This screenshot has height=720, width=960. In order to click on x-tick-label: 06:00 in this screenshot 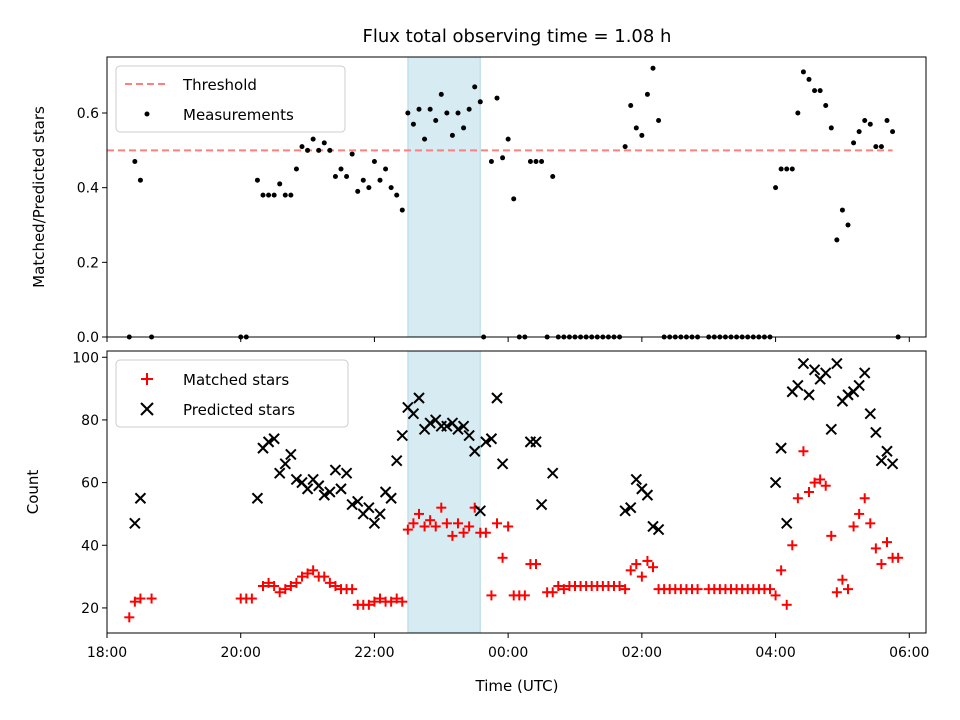, I will do `click(909, 653)`.